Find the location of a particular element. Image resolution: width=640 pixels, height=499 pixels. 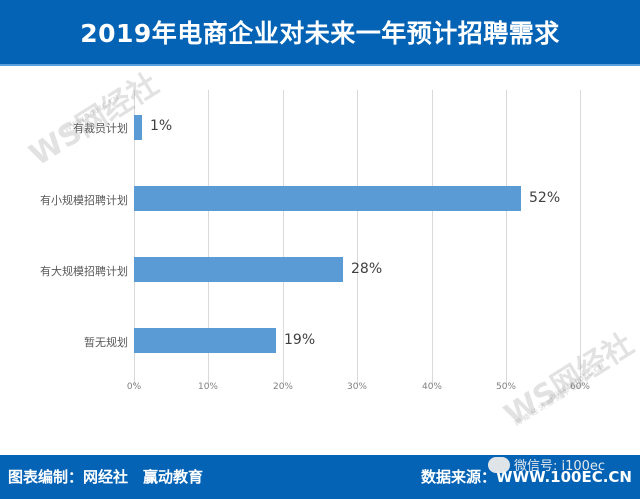

value-label: 52% is located at coordinates (545, 198).